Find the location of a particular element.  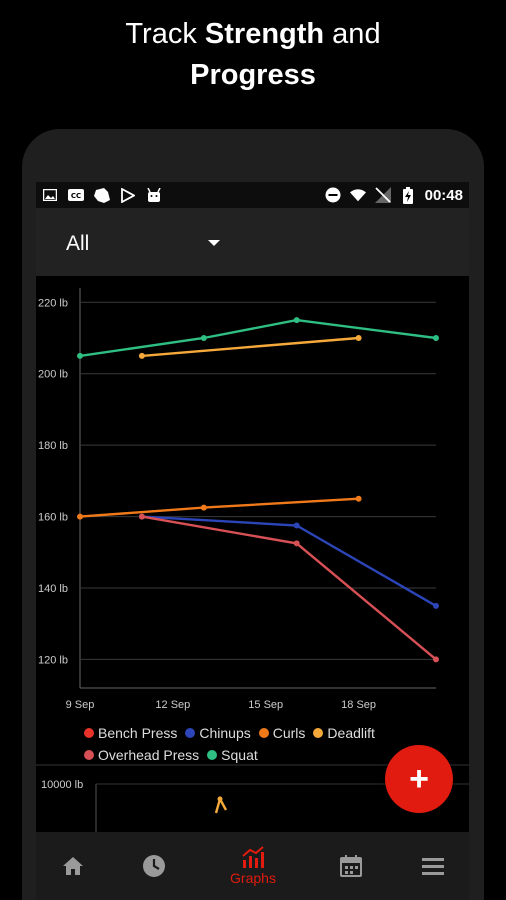

plus-icon: + is located at coordinates (419, 779).